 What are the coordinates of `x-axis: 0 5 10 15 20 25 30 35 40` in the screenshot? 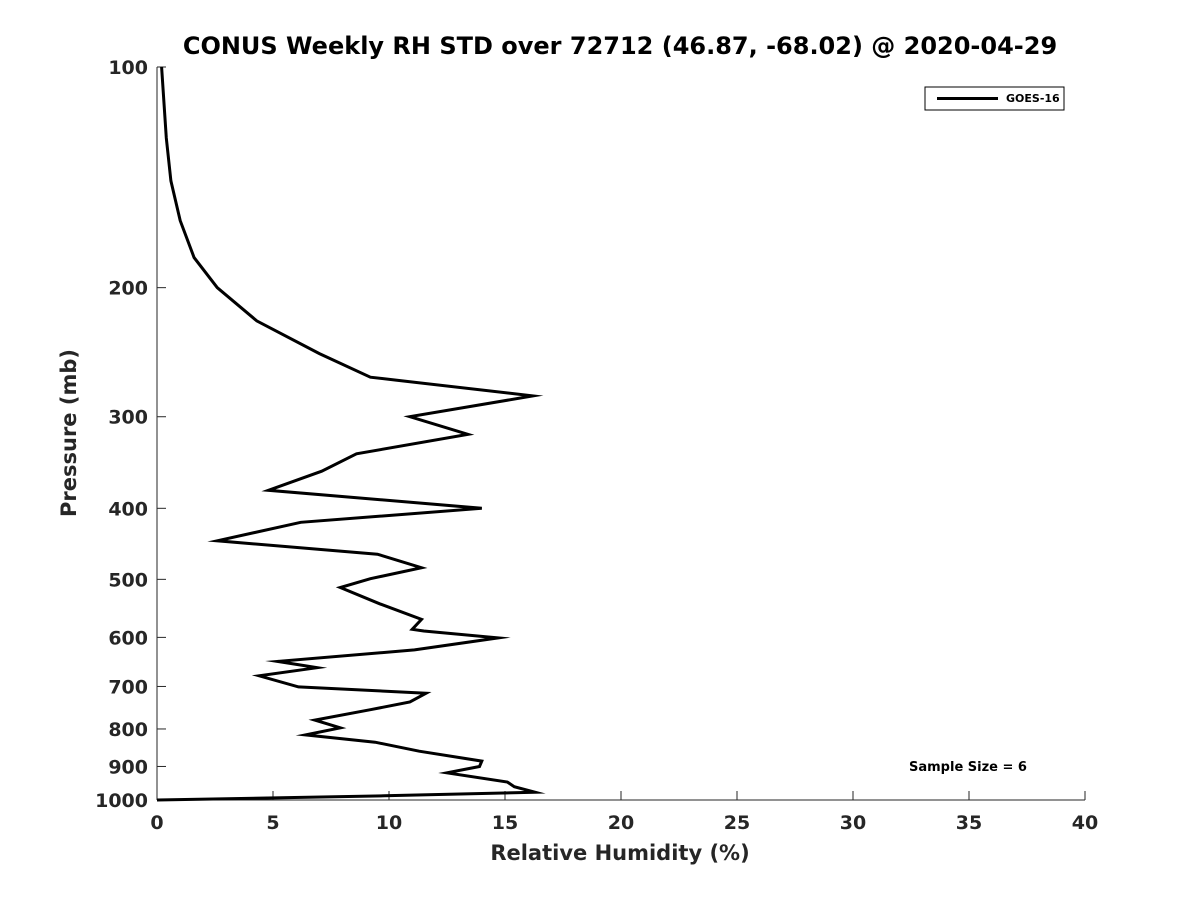 It's located at (624, 812).